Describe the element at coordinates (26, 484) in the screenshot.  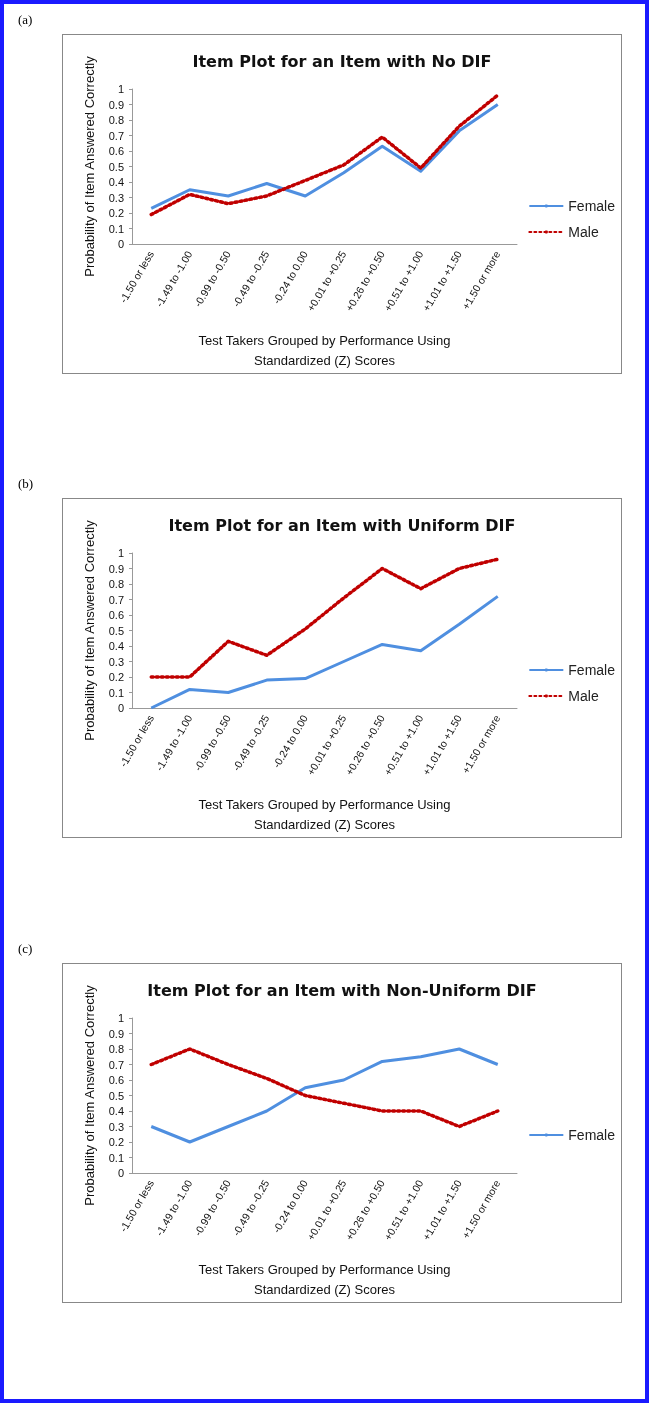
I see `text: (b)` at that location.